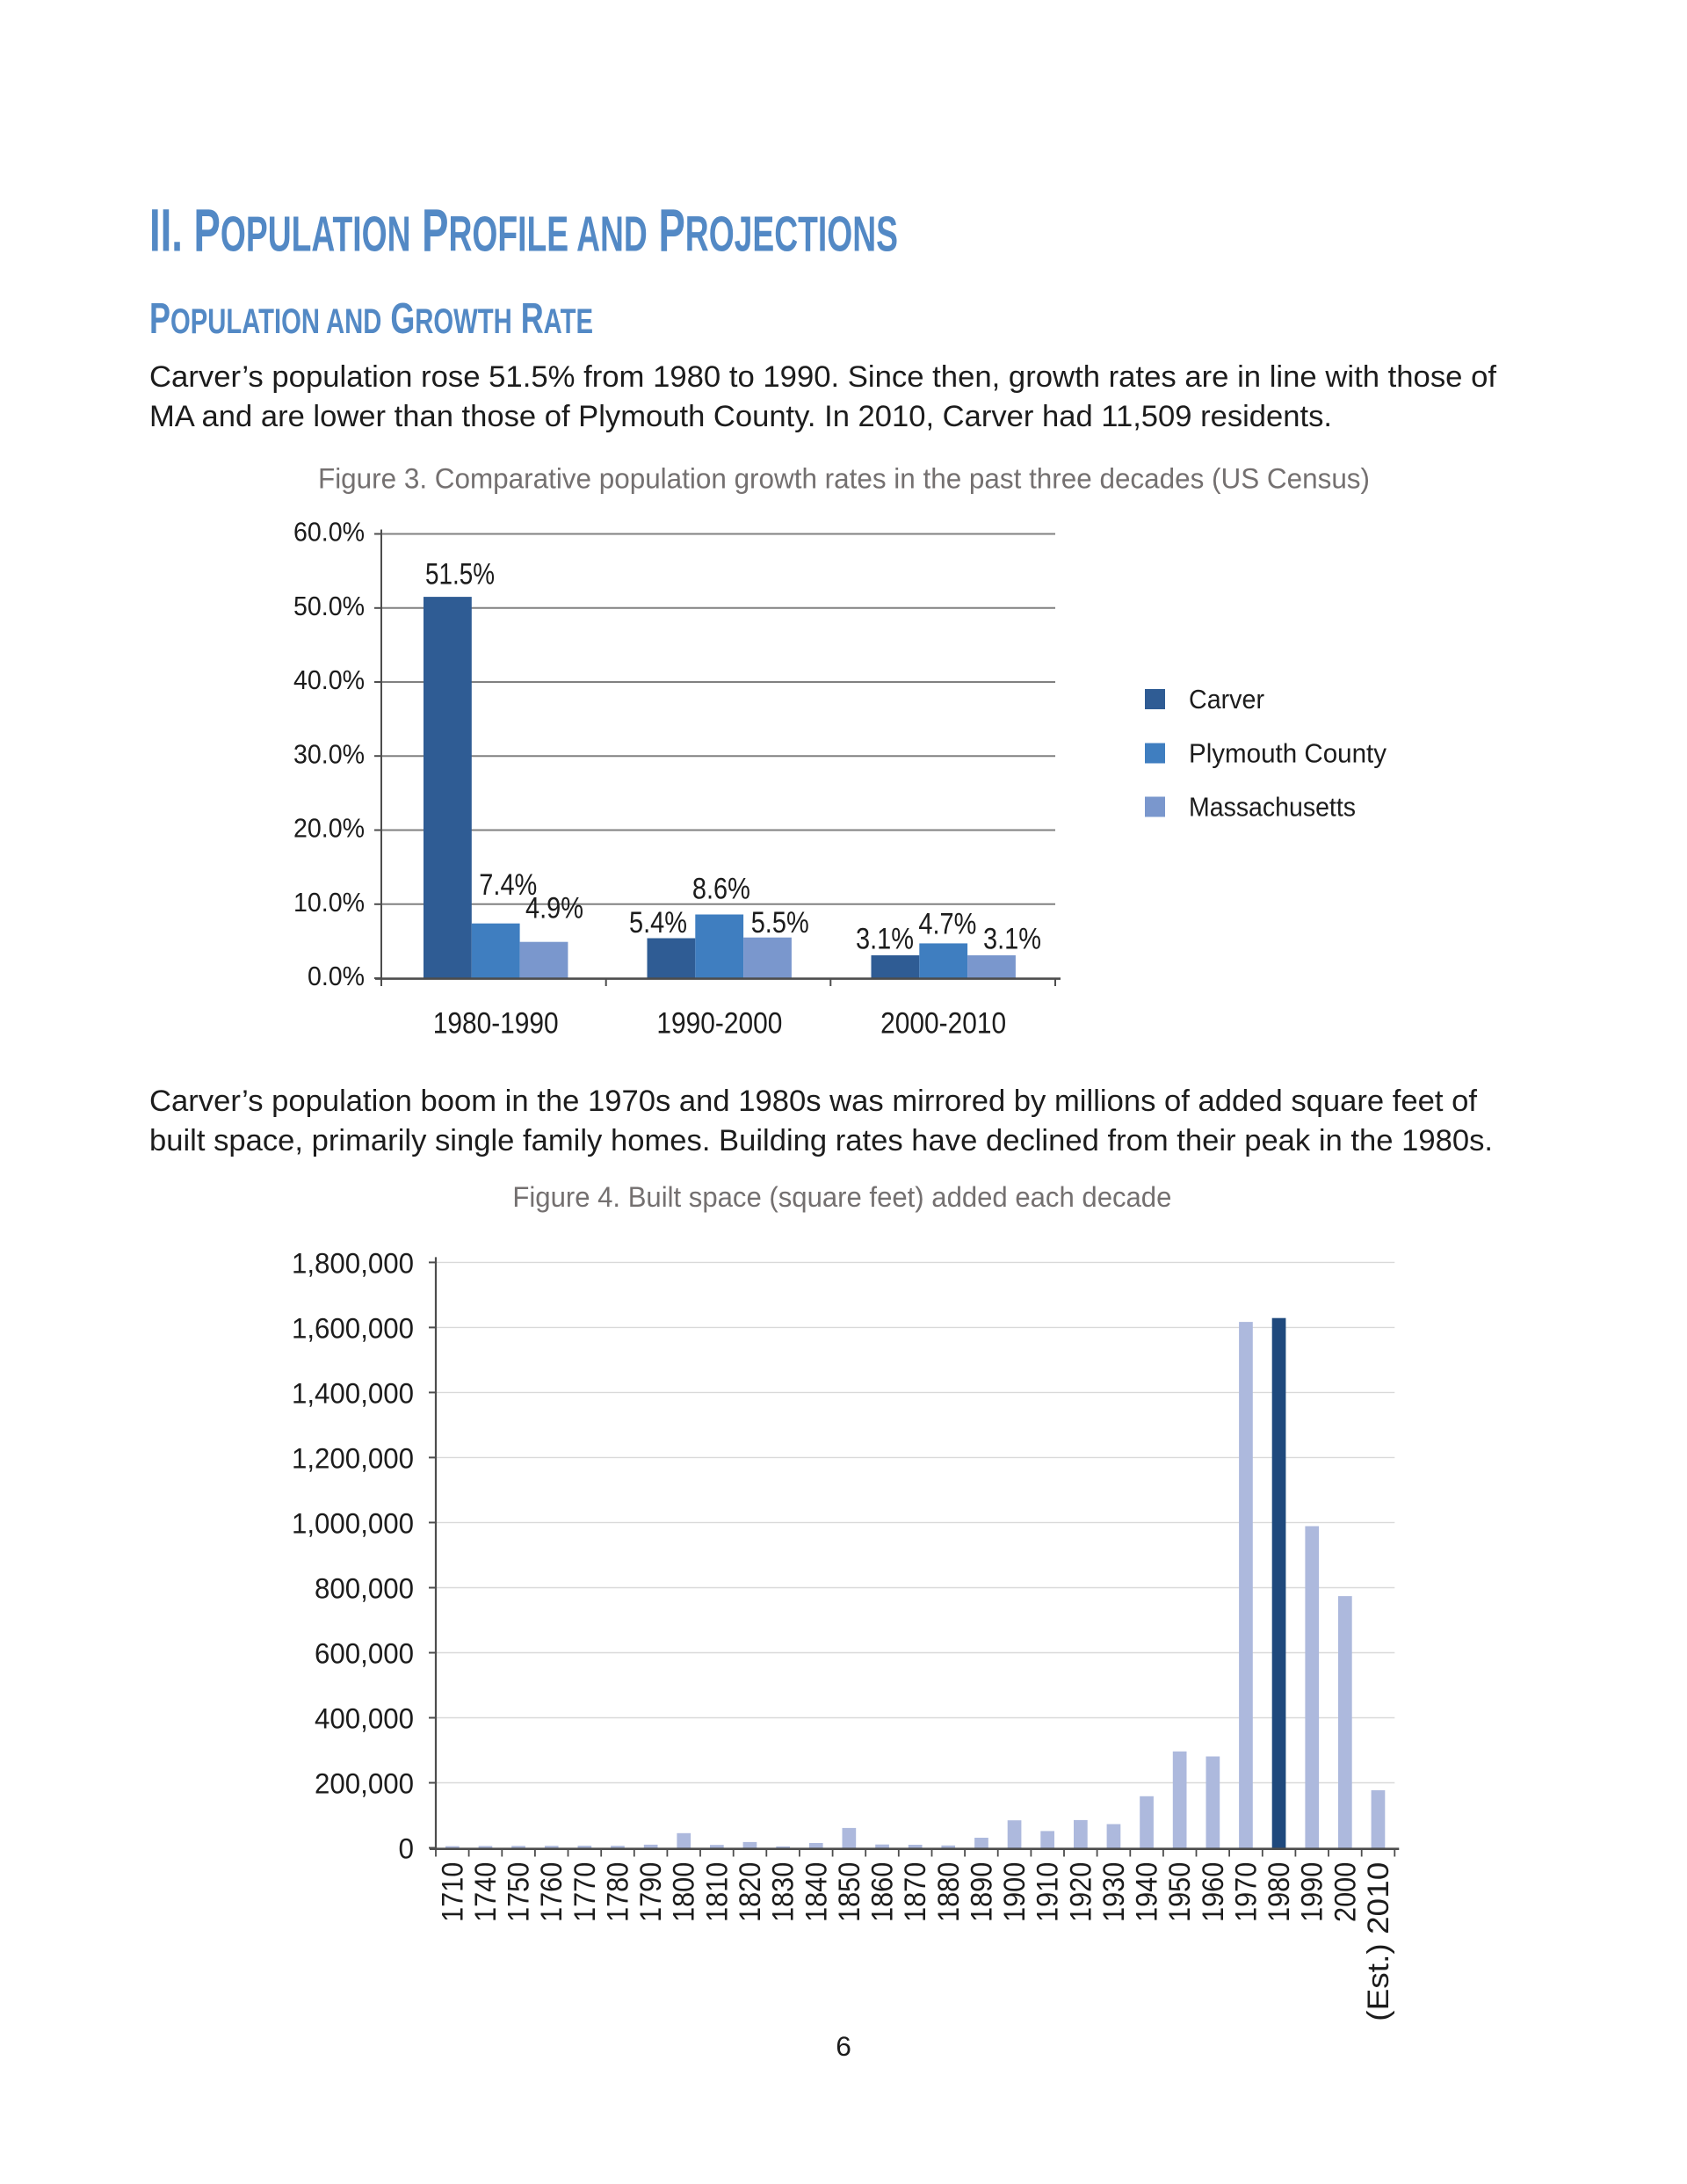 This screenshot has height=2184, width=1687. What do you see at coordinates (329, 753) in the screenshot?
I see `svg-text: 30.0%` at bounding box center [329, 753].